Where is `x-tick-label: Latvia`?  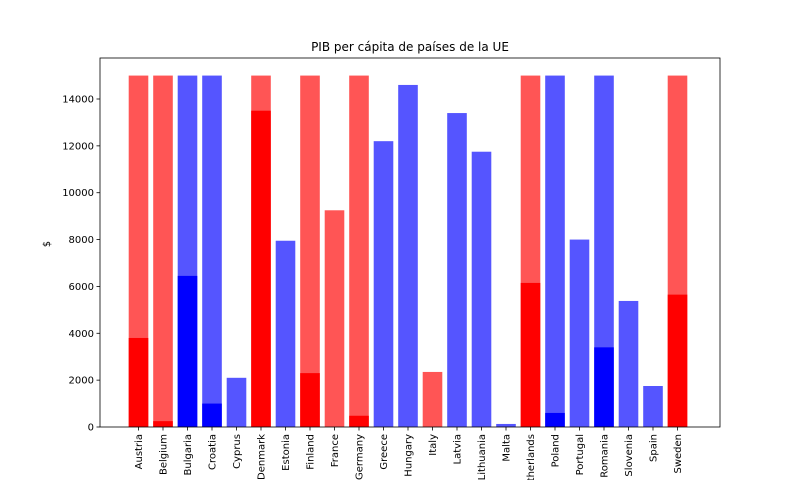 x-tick-label: Latvia is located at coordinates (458, 449).